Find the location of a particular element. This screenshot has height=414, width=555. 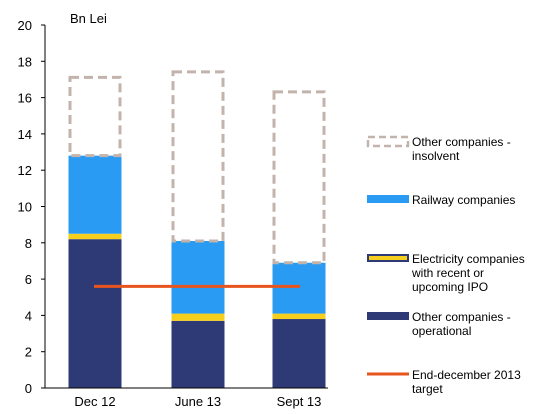

legend-label-line: insolvent is located at coordinates (436, 156).